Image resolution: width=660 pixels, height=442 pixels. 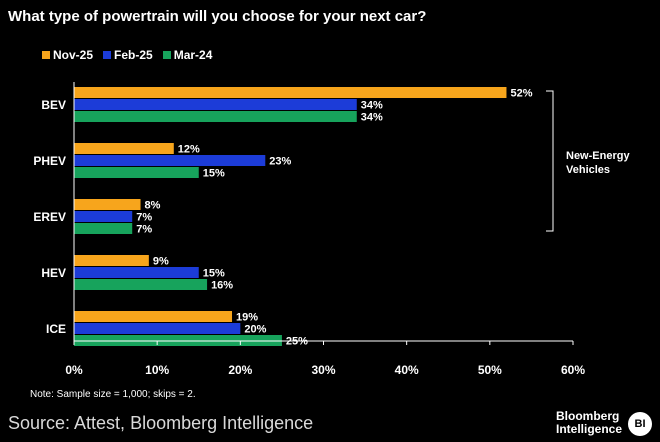 What do you see at coordinates (49, 217) in the screenshot?
I see `category-label-erev: EREV` at bounding box center [49, 217].